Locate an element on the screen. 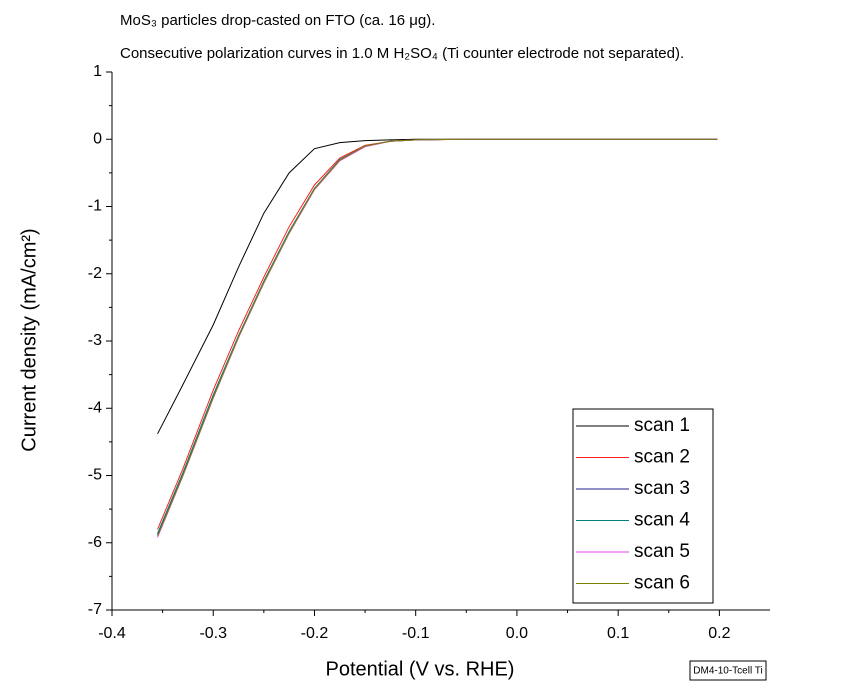  y-tick-label: -7 is located at coordinates (95, 609).